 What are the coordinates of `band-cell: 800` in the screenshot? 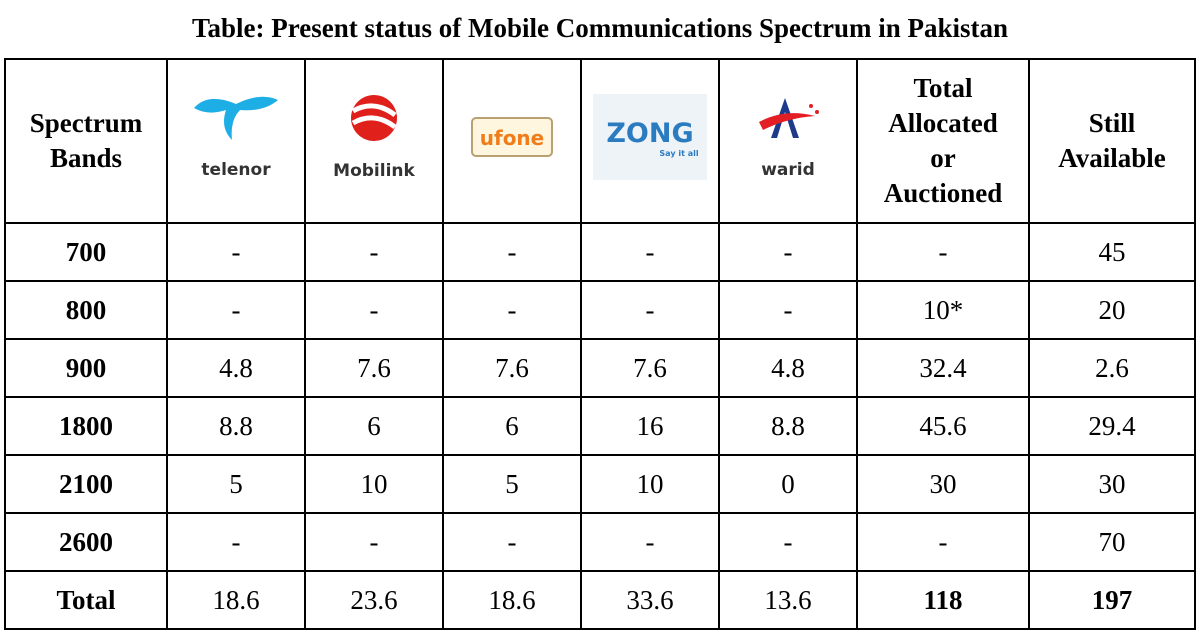 It's located at (86, 310).